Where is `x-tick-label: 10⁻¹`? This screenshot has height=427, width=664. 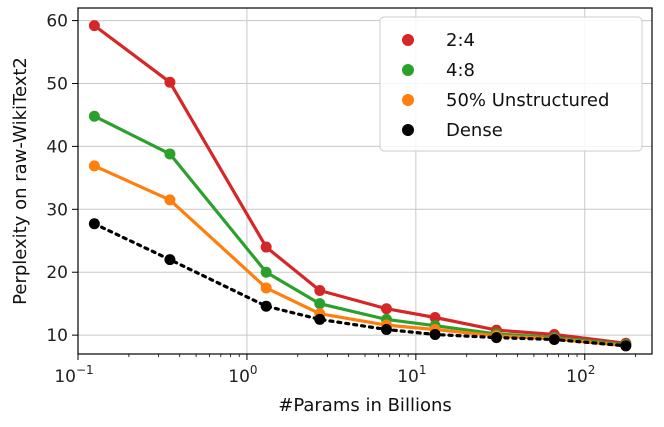
x-tick-label: 10⁻¹ is located at coordinates (73, 375).